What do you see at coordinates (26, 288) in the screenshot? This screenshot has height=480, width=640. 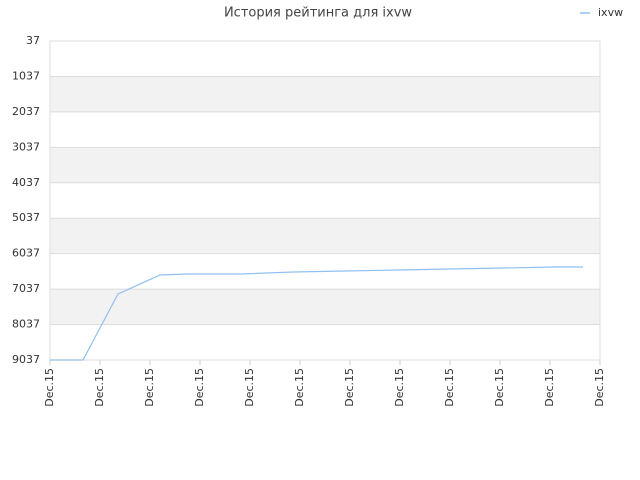 I see `y-tick-label: 7037` at bounding box center [26, 288].